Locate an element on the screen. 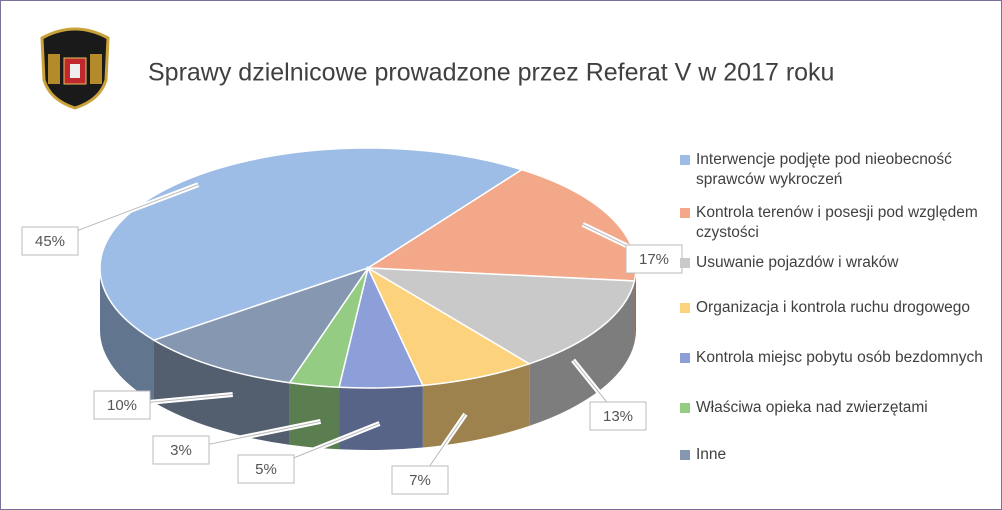  legend-label: Inne is located at coordinates (711, 454).